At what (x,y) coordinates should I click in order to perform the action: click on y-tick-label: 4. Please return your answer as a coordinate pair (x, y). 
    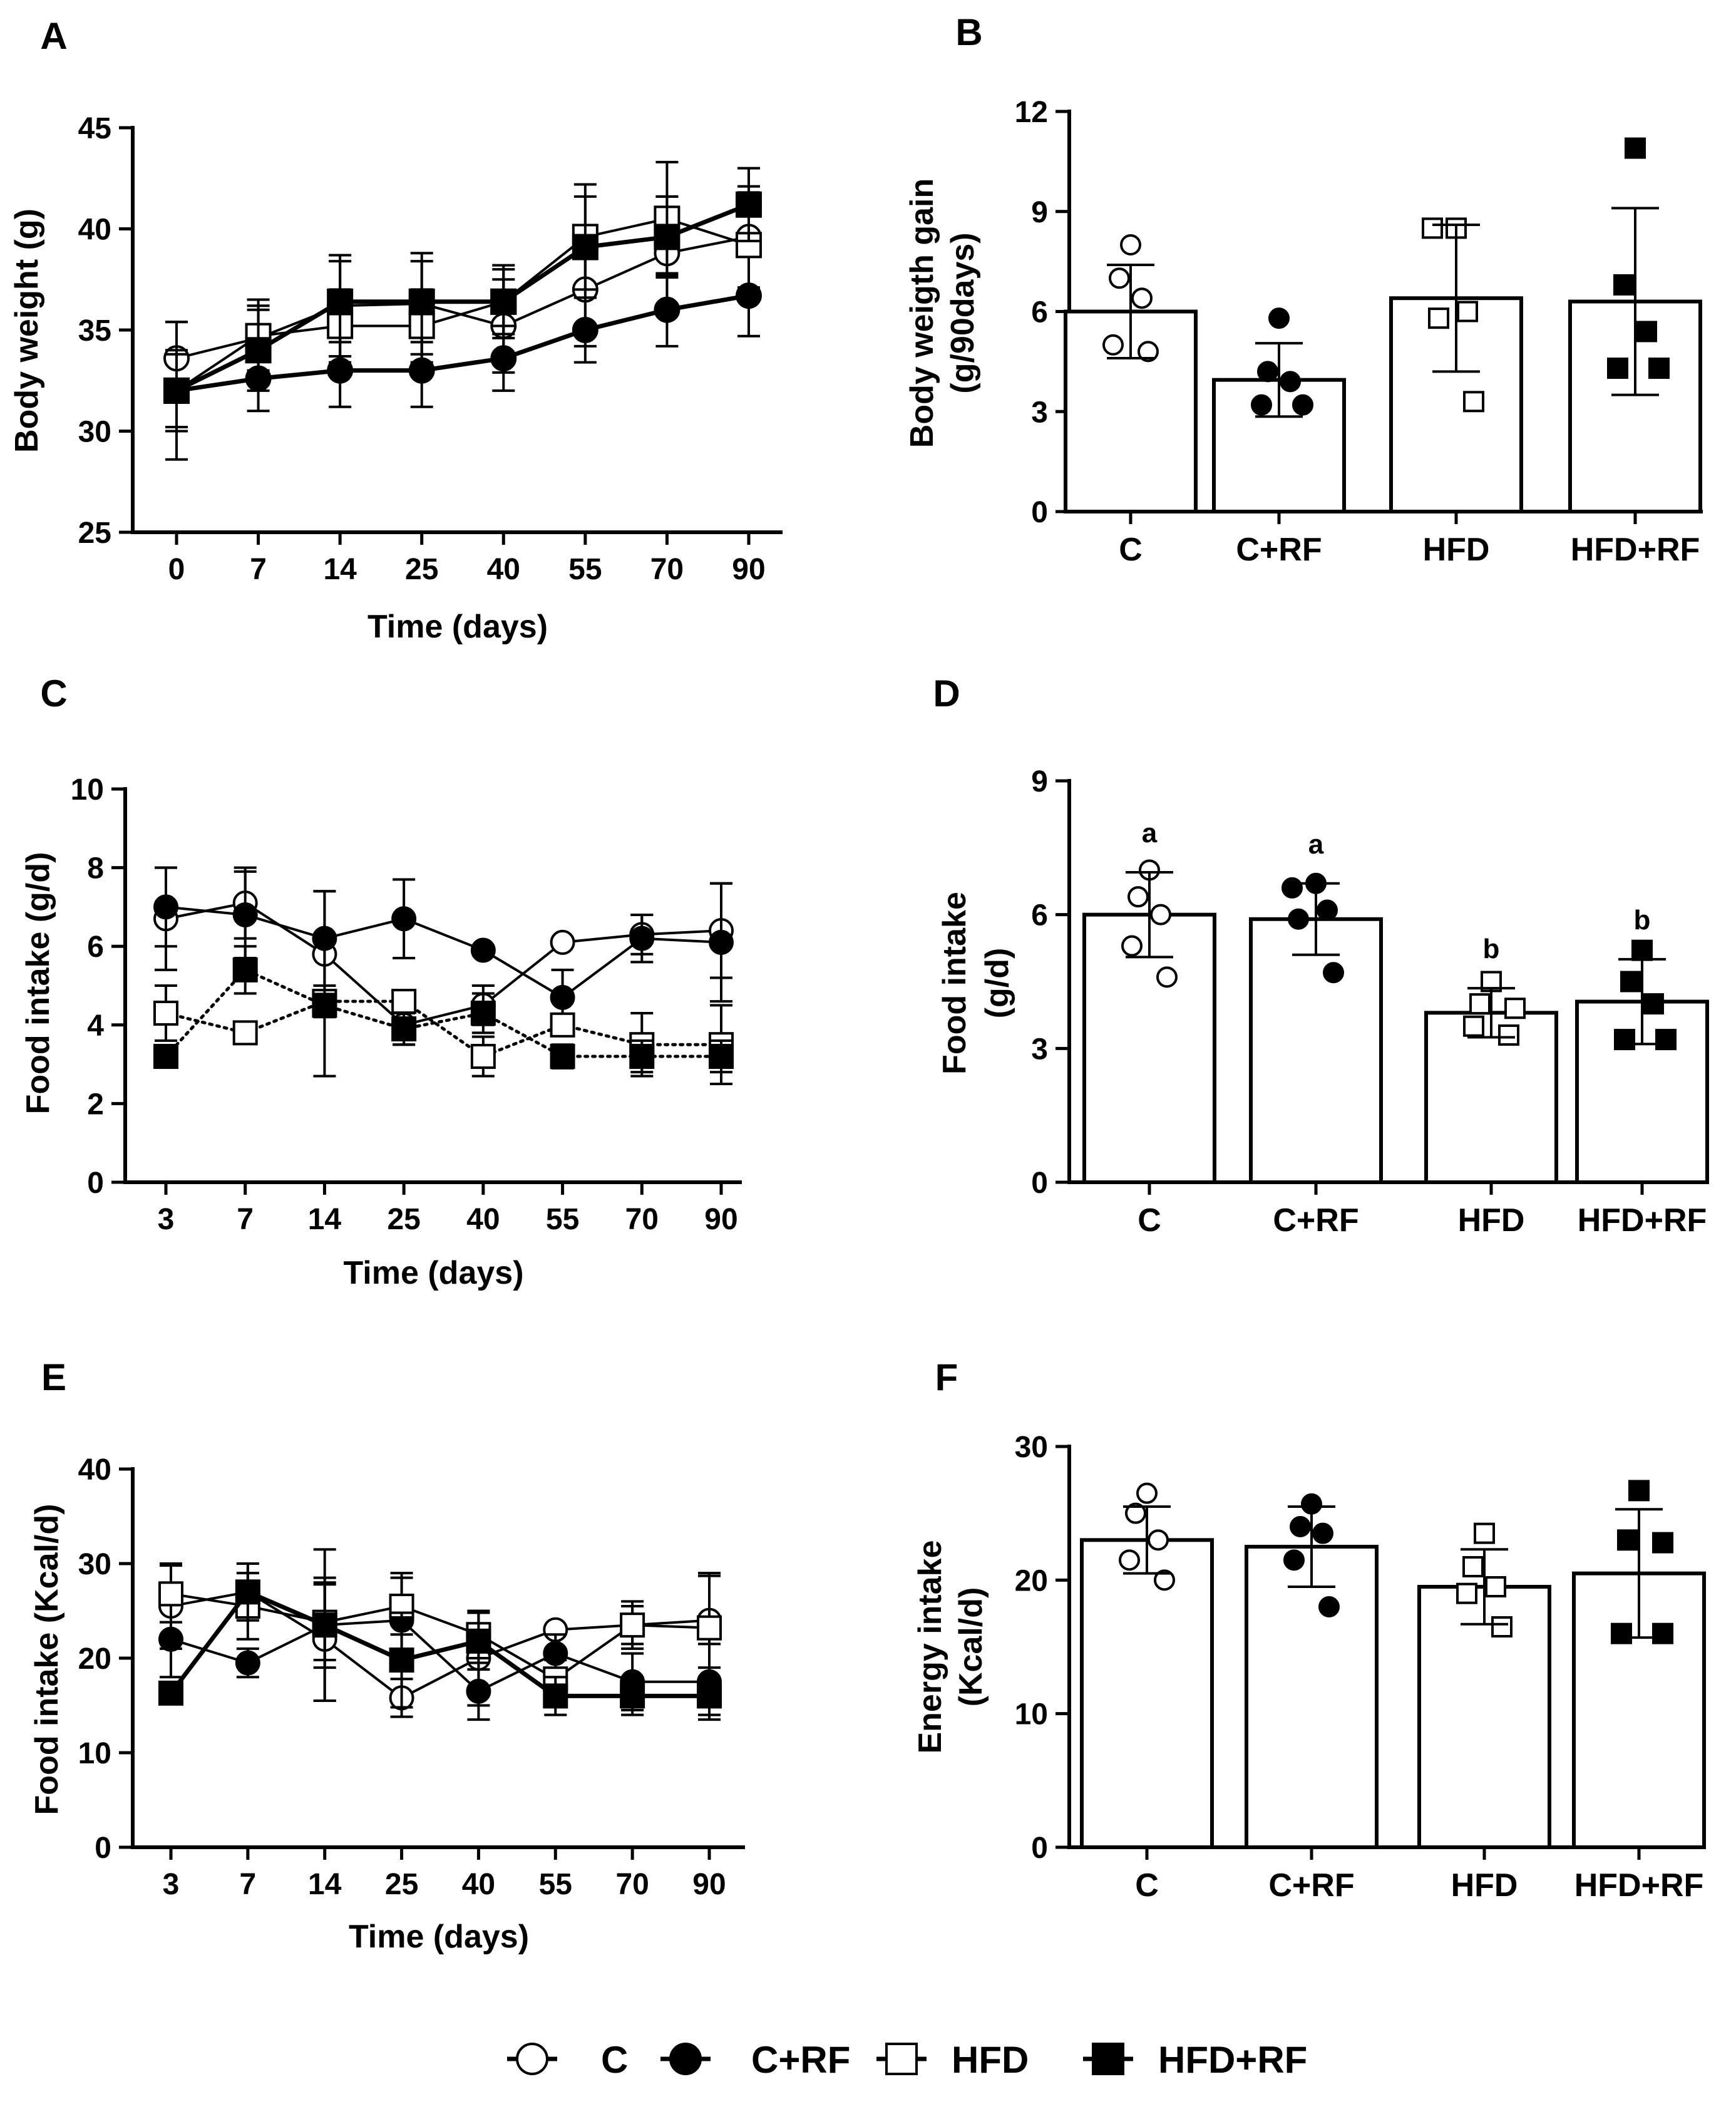
    Looking at the image, I should click on (95, 1026).